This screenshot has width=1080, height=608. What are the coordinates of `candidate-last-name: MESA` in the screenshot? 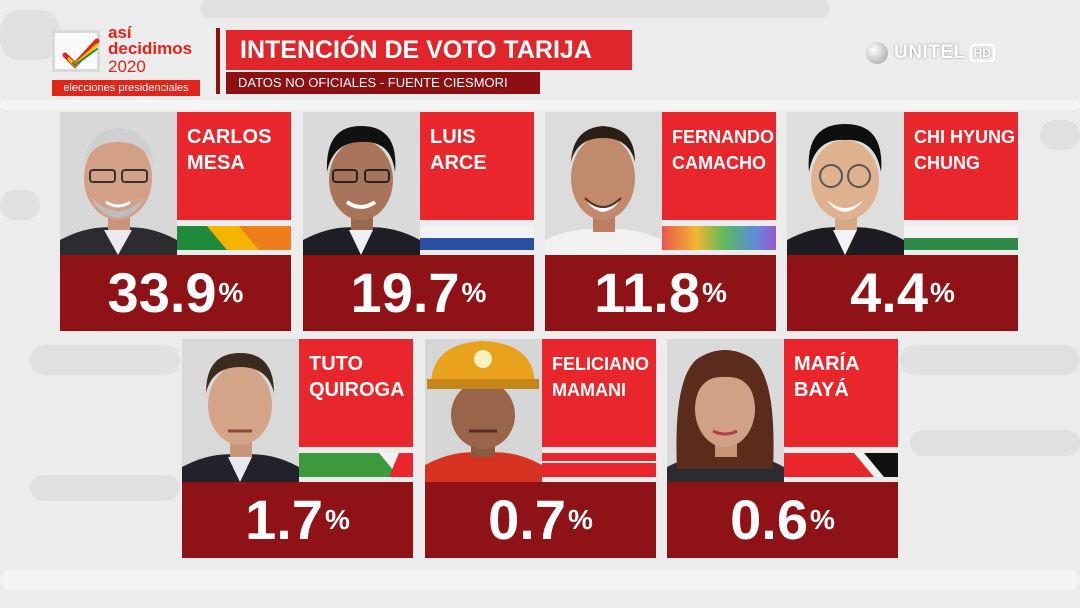 It's located at (216, 163).